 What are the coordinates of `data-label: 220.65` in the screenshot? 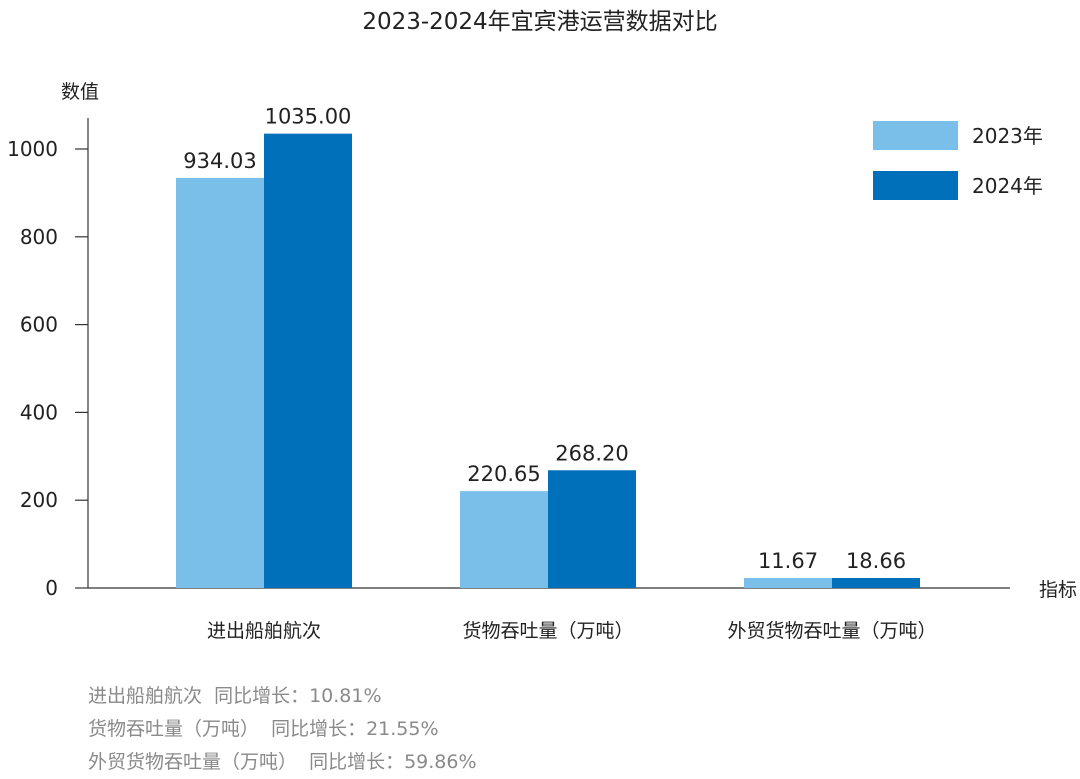 It's located at (503, 474).